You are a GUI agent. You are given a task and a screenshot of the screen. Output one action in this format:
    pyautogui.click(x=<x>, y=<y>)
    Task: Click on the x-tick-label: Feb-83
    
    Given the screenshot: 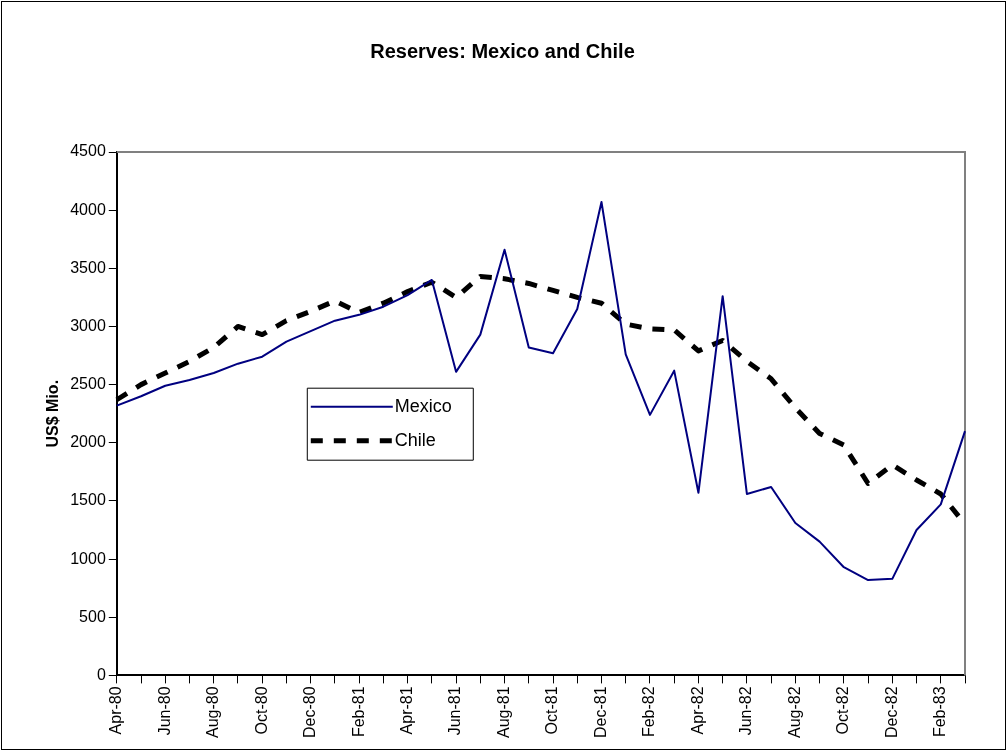 What is the action you would take?
    pyautogui.click(x=940, y=712)
    